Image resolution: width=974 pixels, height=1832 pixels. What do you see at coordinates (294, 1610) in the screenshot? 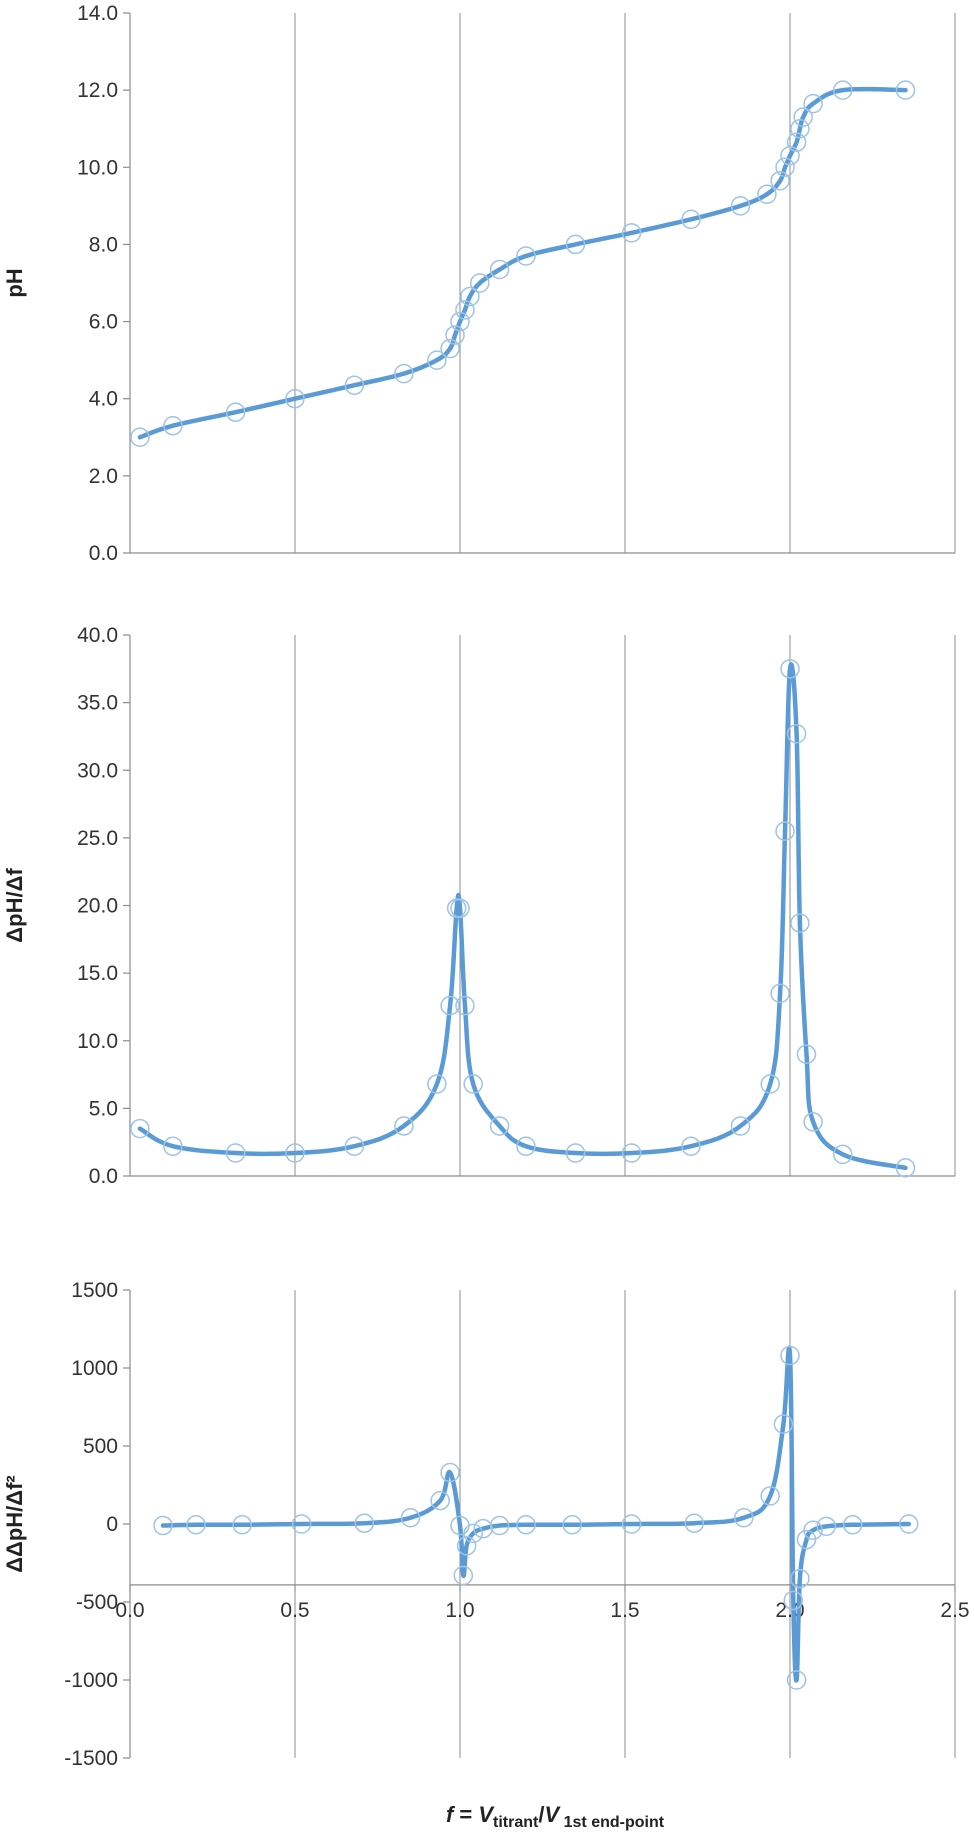
I see `second-derivative-x-tick-label: 0.5` at bounding box center [294, 1610].